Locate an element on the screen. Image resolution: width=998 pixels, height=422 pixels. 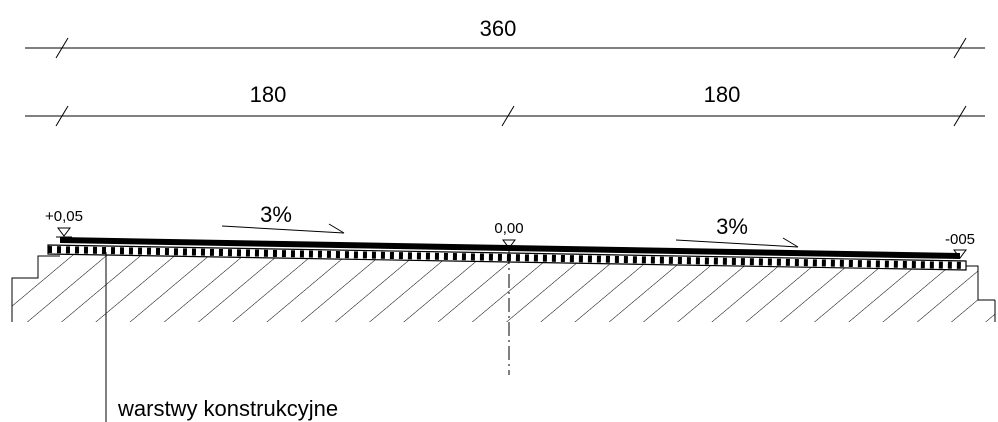
level-marker-left: +0,05 is located at coordinates (64, 223).